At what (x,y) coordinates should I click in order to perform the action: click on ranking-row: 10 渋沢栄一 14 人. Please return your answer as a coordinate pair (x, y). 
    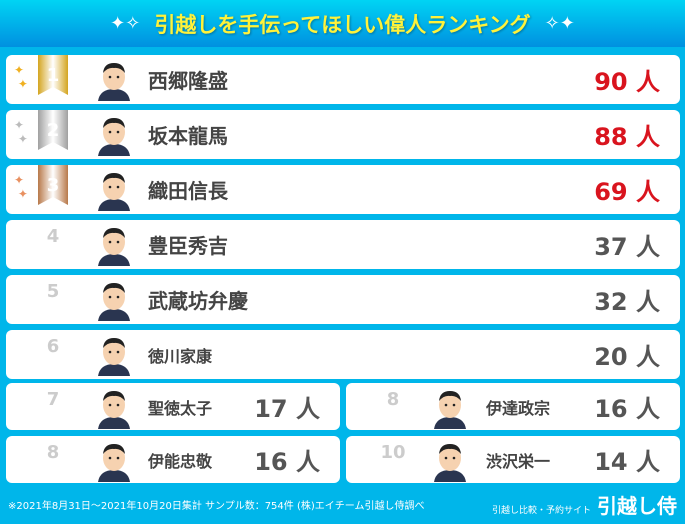
    Looking at the image, I should click on (513, 459).